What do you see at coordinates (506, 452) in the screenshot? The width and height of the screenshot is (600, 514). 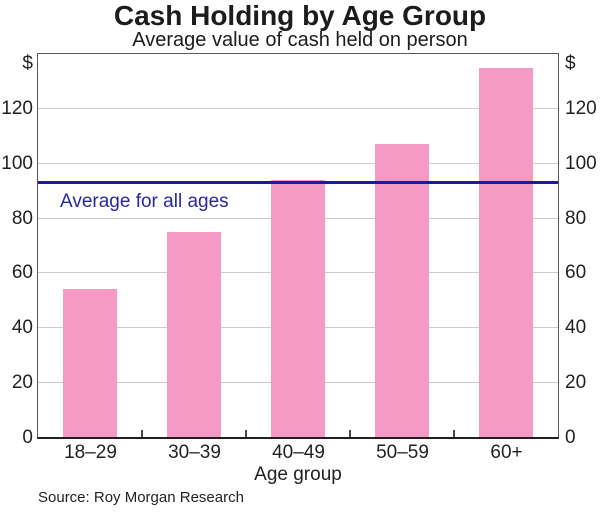 I see `x-tick-label: 60+` at bounding box center [506, 452].